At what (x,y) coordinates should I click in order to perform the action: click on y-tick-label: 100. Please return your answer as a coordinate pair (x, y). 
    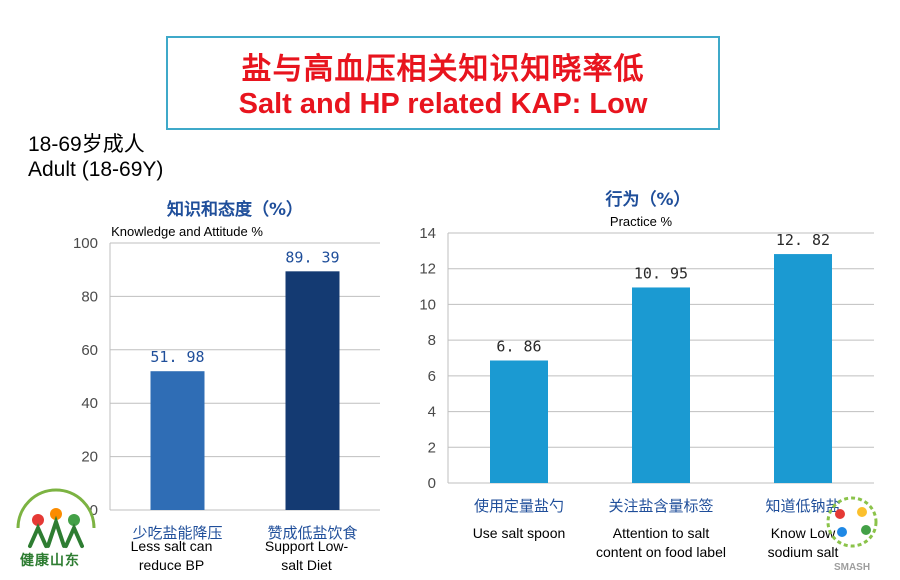
    Looking at the image, I should click on (85, 243).